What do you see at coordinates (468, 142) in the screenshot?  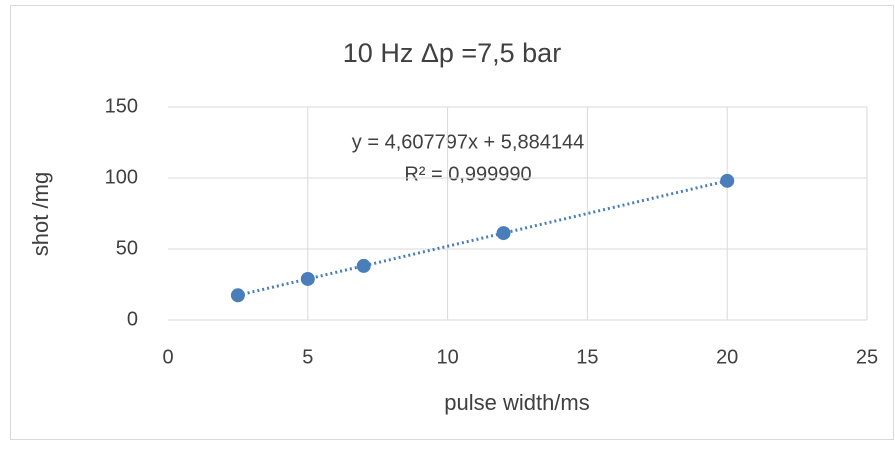 I see `trend-equation: y = 4,607797x + 5,884144` at bounding box center [468, 142].